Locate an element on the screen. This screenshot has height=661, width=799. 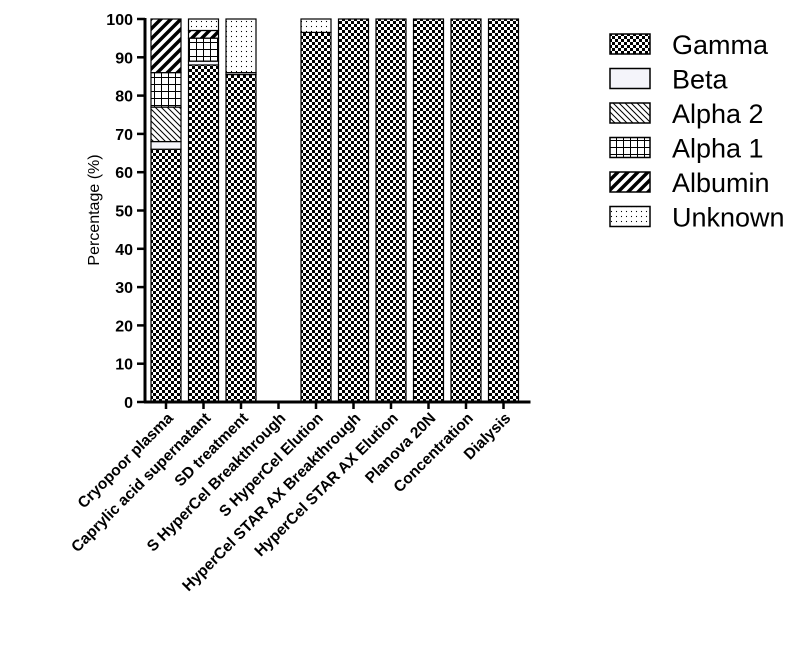
legend-item-alpha-2: Alpha 2 is located at coordinates (686, 114).